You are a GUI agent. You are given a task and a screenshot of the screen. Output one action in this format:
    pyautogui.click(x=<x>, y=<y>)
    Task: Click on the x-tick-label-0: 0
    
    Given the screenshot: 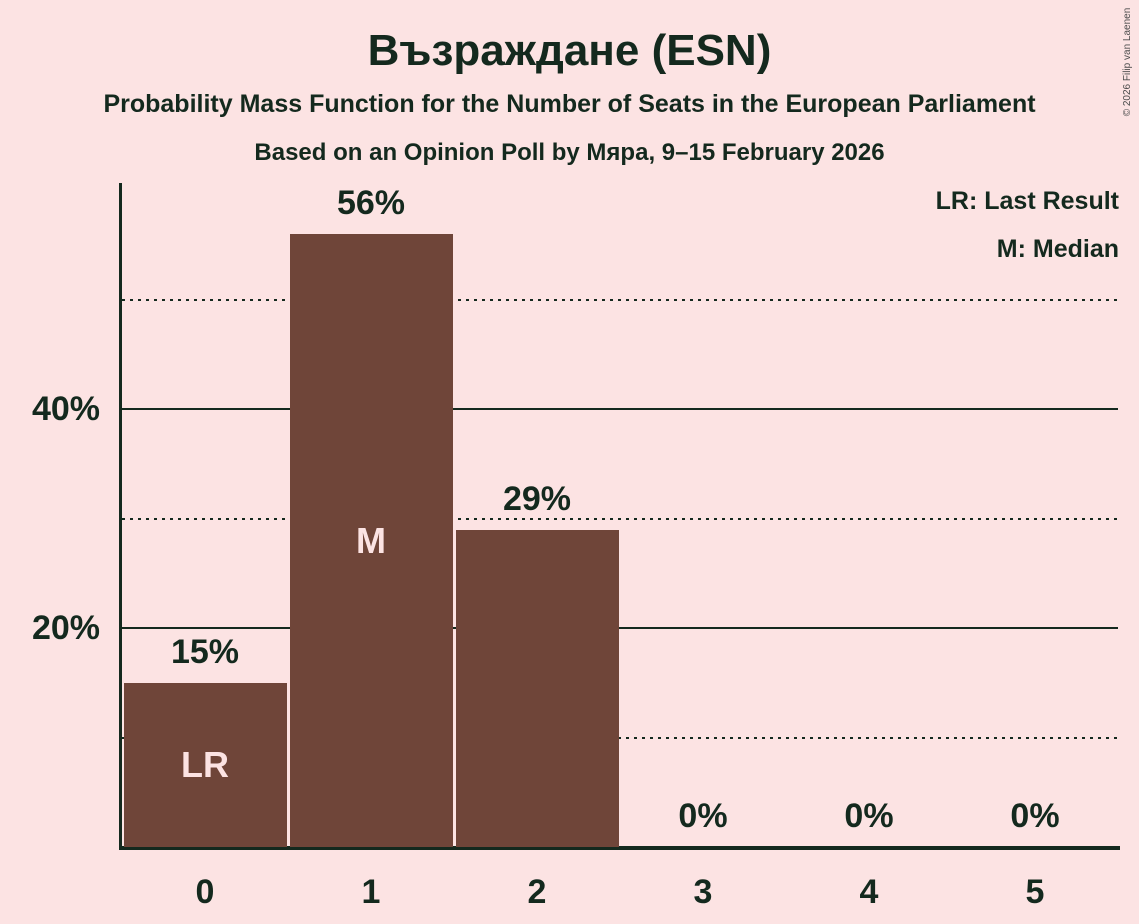 What is the action you would take?
    pyautogui.click(x=205, y=892)
    